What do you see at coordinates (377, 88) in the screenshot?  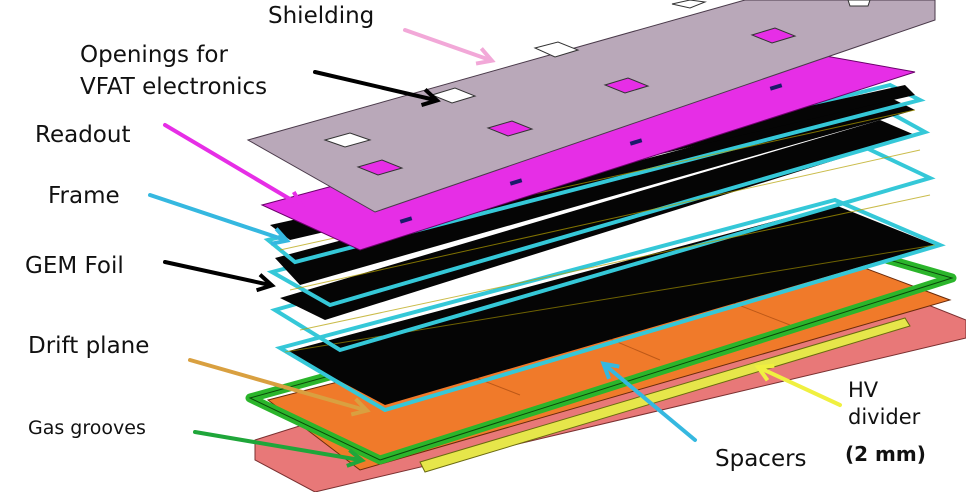 I see `openings-arrow` at bounding box center [377, 88].